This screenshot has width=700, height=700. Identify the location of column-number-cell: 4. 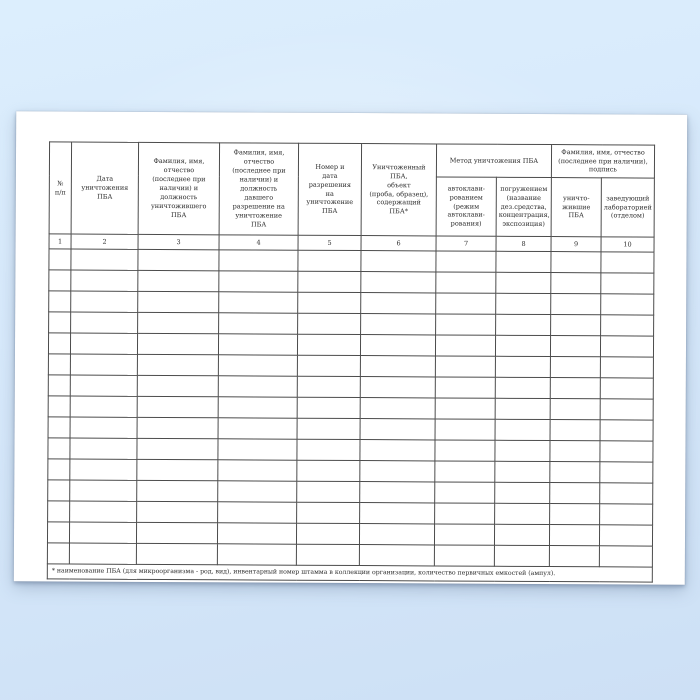
(259, 242).